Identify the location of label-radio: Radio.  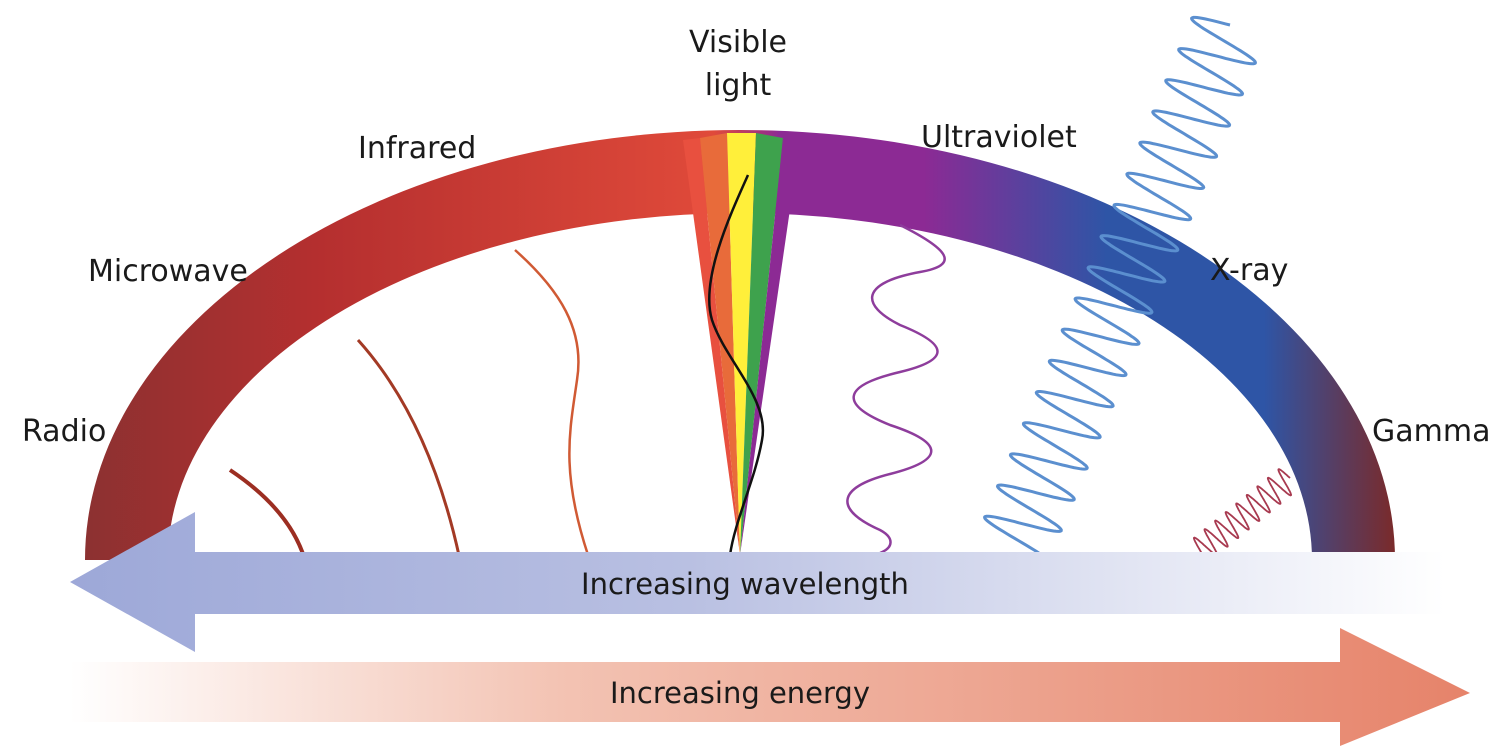
(64, 431).